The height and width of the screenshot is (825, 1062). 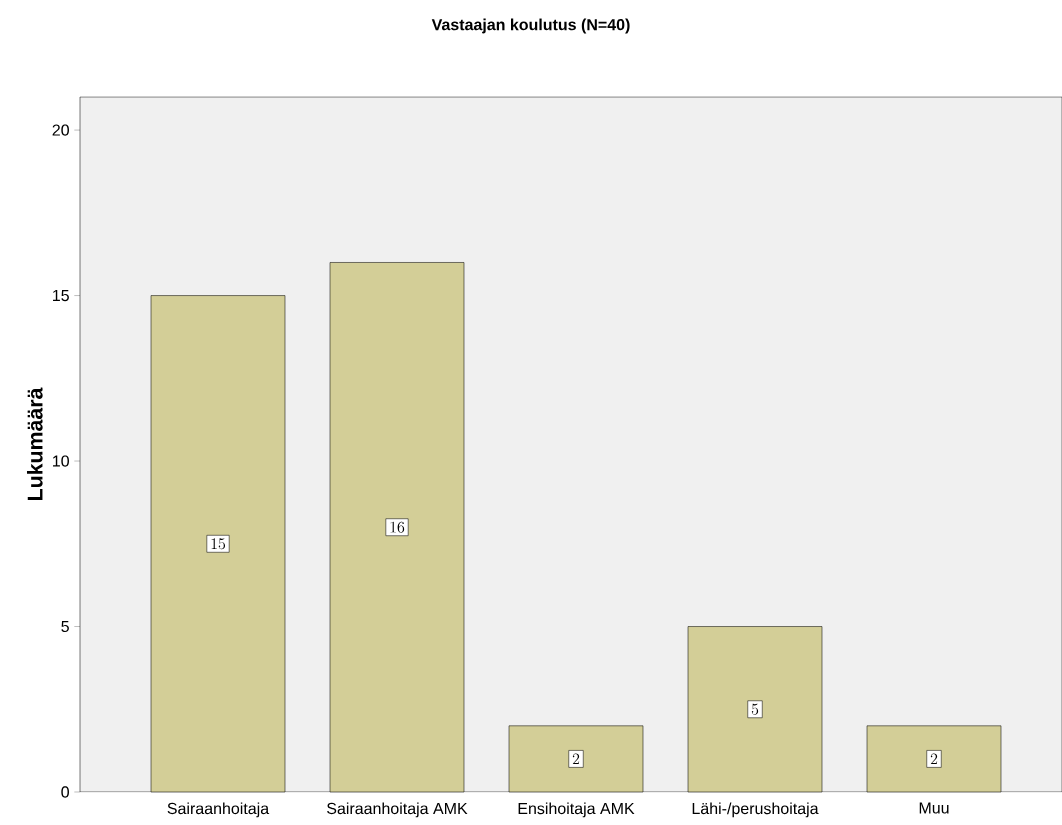 I want to click on x-tick-label: Sairaanhoitaja, so click(x=218, y=810).